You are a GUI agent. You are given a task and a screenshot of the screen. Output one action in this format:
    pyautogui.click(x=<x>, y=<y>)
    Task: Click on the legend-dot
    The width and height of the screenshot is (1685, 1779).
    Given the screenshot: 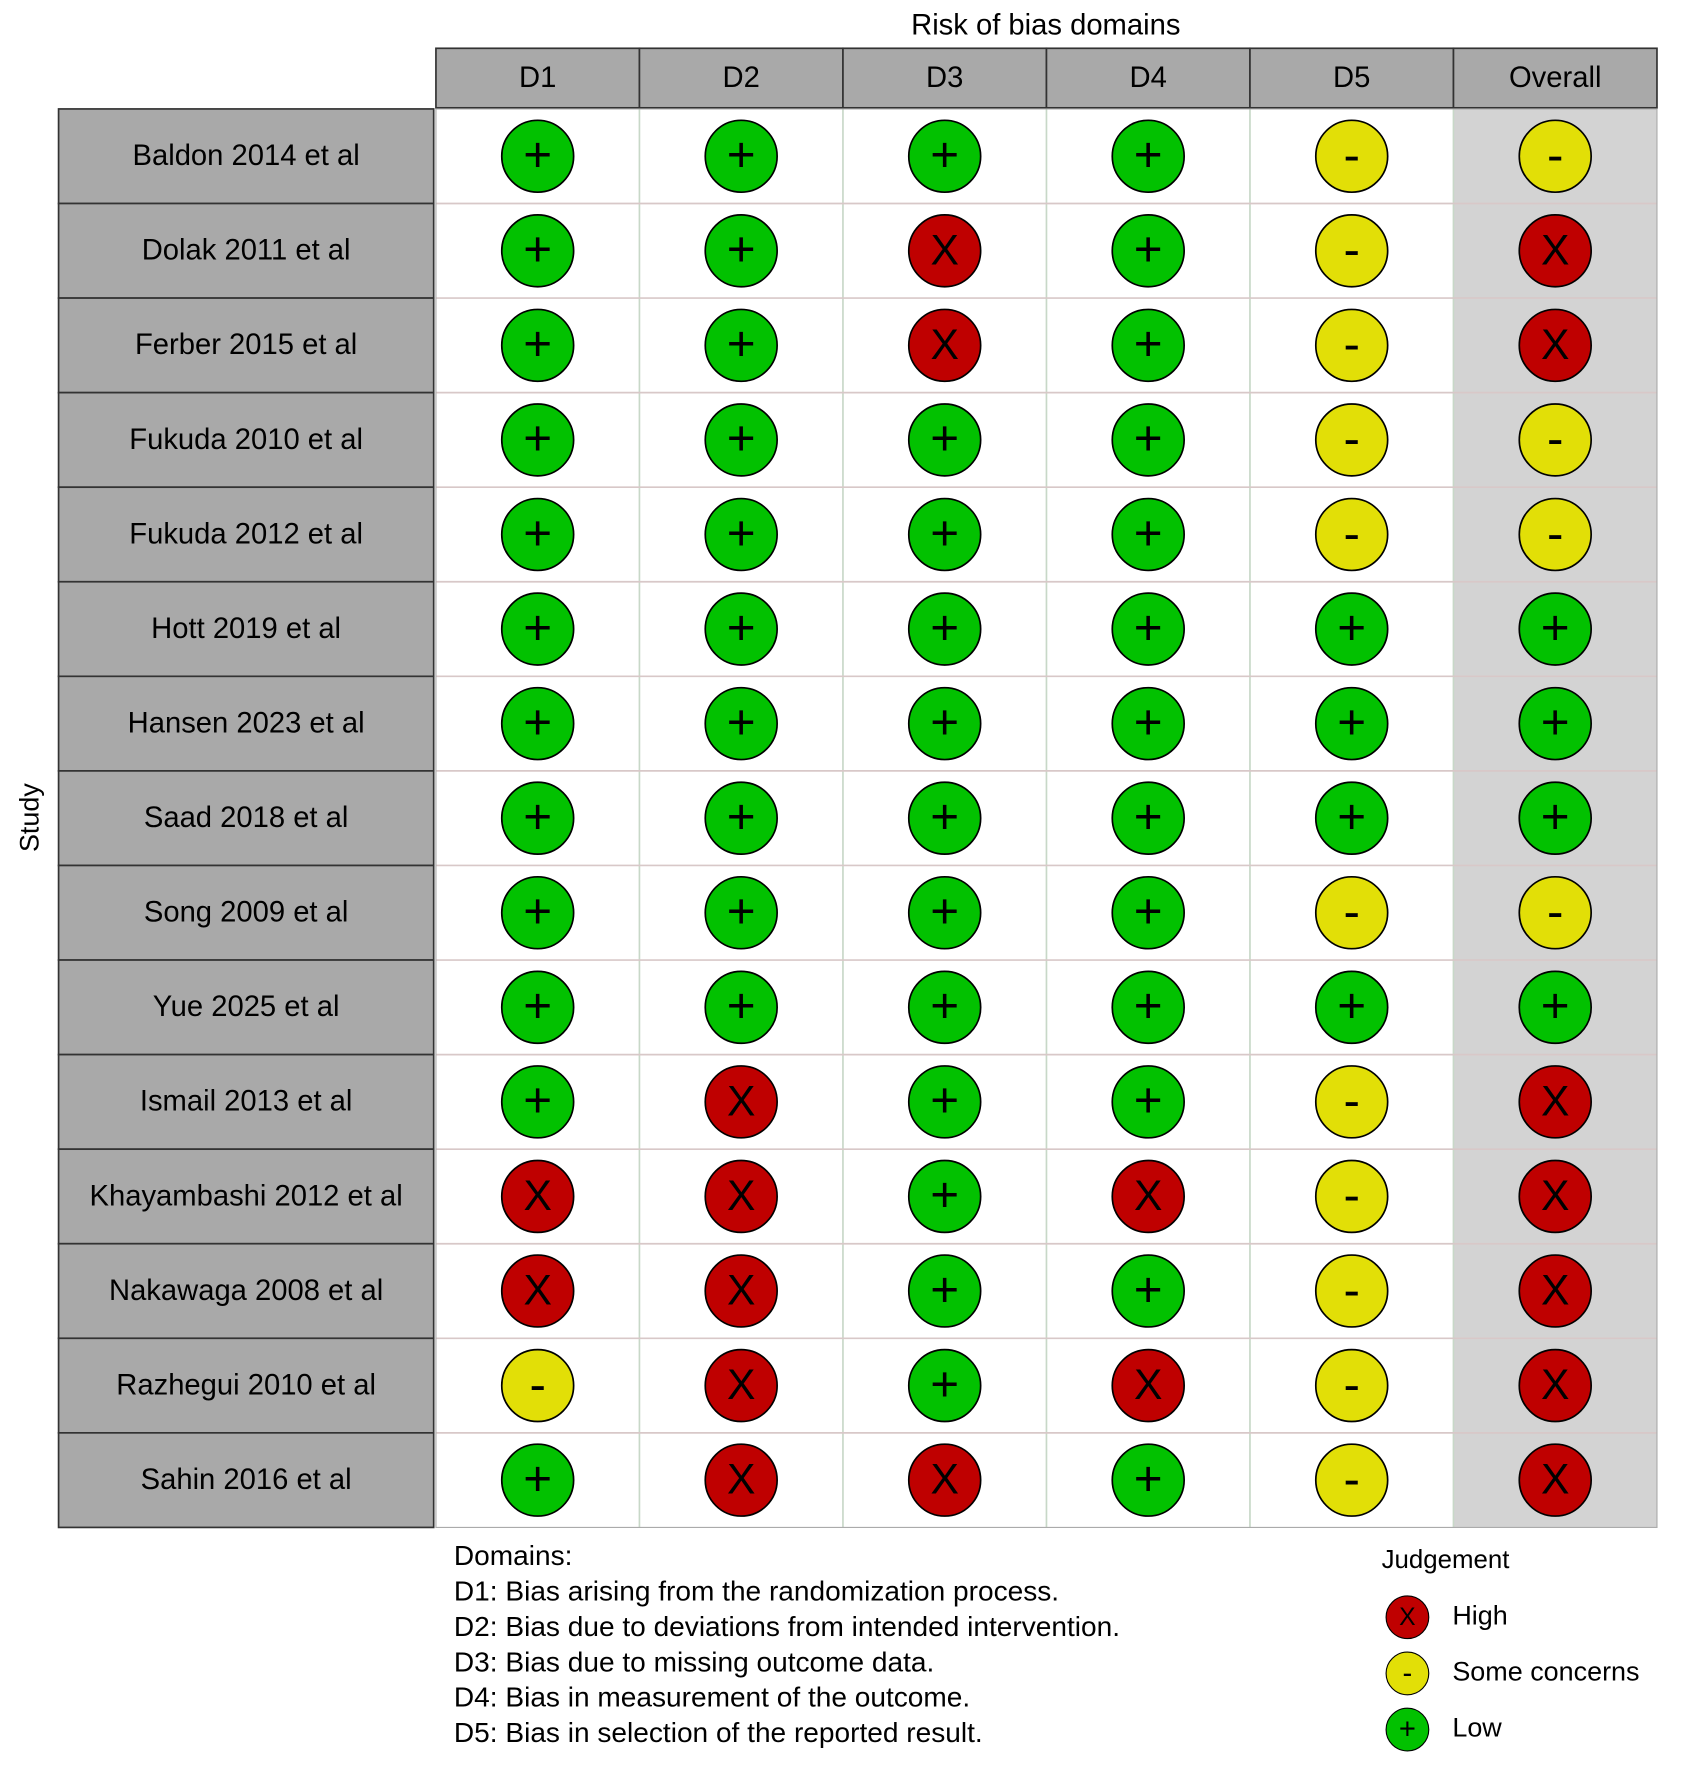 What is the action you would take?
    pyautogui.click(x=1407, y=1673)
    